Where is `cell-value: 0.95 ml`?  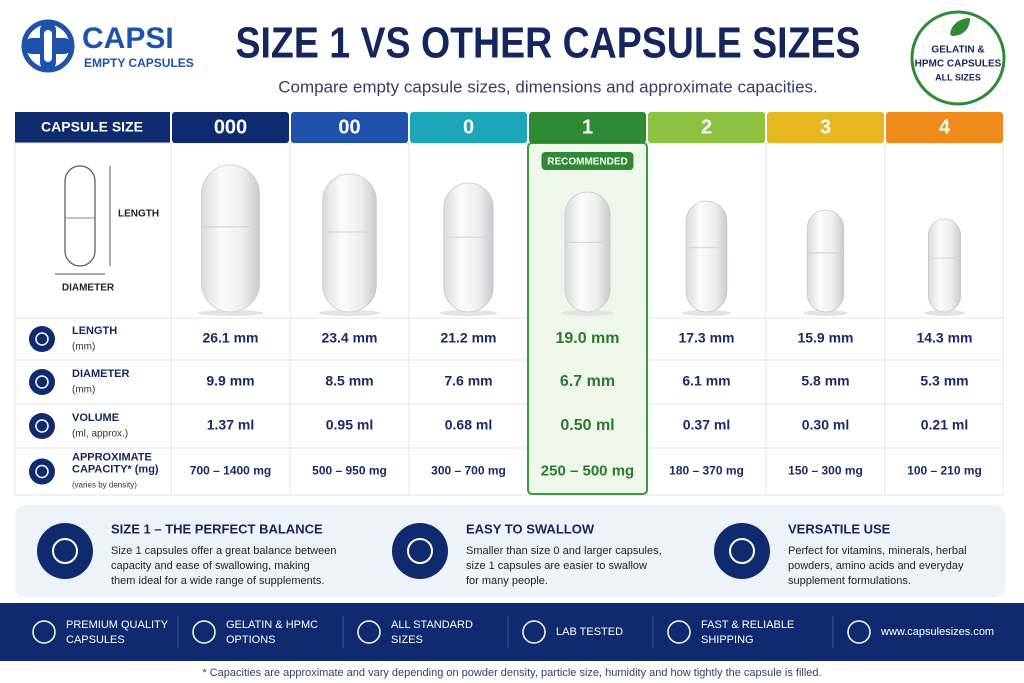 cell-value: 0.95 ml is located at coordinates (349, 425).